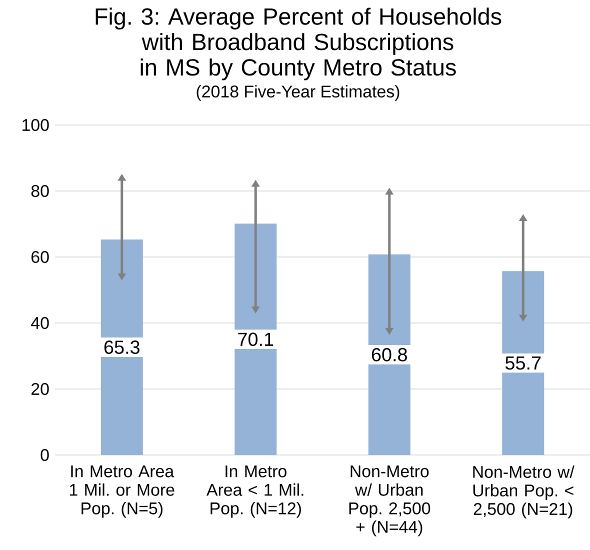  I want to click on y-tick-label: 60, so click(40, 256).